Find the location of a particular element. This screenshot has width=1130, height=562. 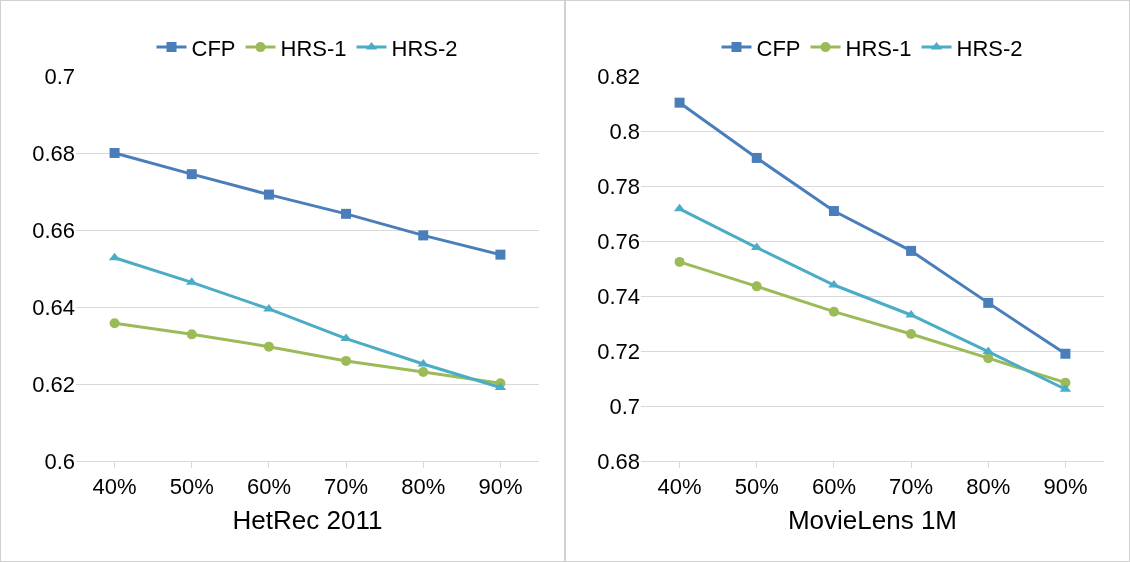

y-tick-label: 0.76 is located at coordinates (618, 241).